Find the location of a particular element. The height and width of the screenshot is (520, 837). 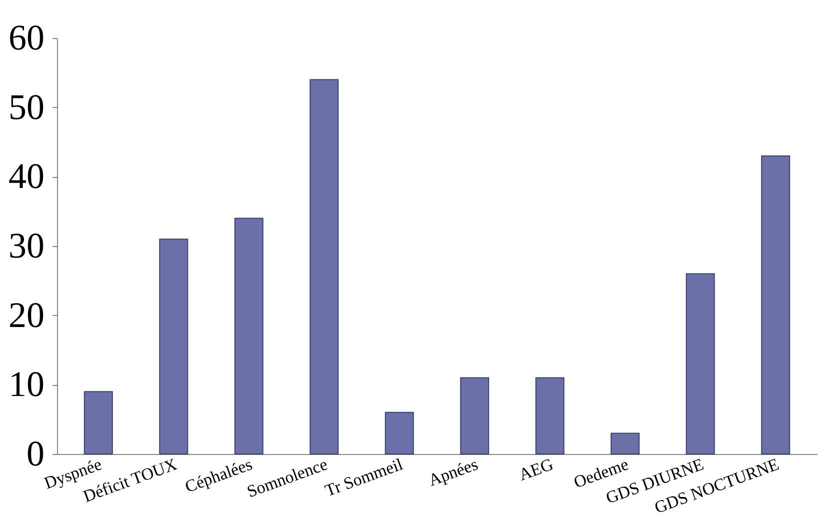

y-tick-label: 30 is located at coordinates (26, 246).